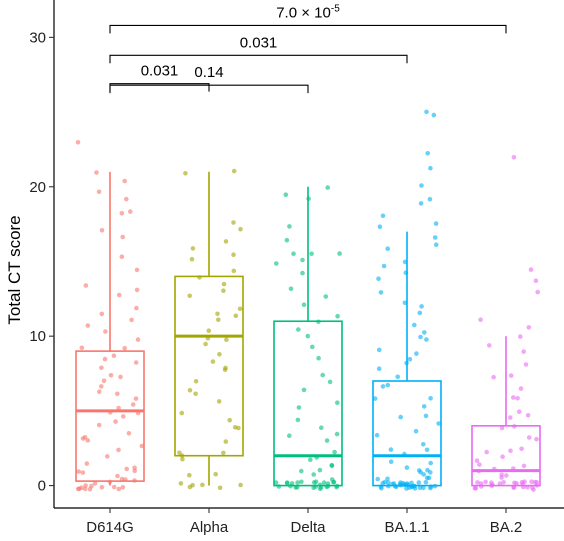 The height and width of the screenshot is (541, 564). I want to click on x-tick-label: Alpha, so click(209, 527).